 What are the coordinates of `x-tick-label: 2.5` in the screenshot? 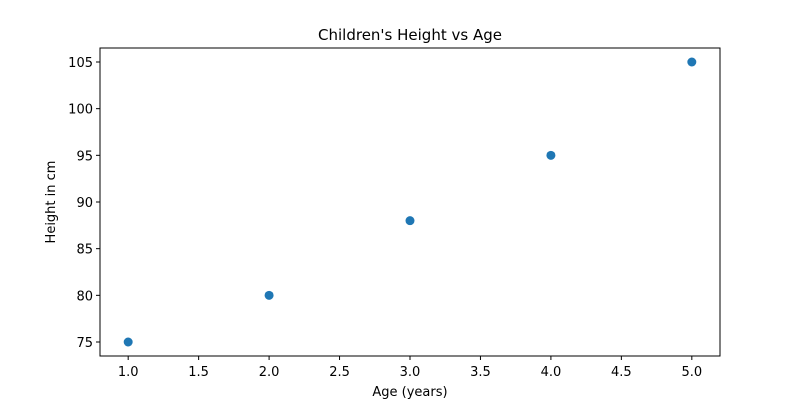 It's located at (339, 372).